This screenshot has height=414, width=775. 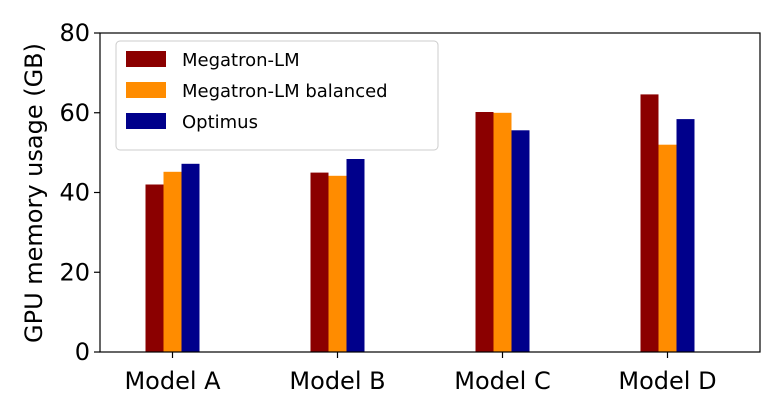 What do you see at coordinates (502, 232) in the screenshot?
I see `bar-megatron-lm-balanced-model-c` at bounding box center [502, 232].